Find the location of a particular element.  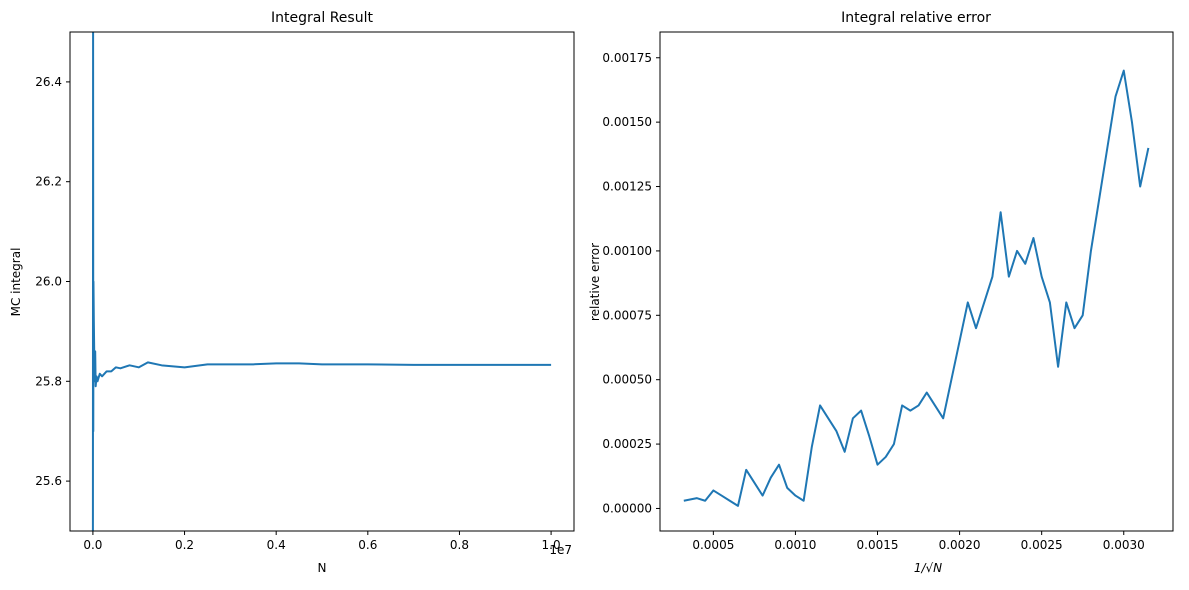

left-x-tick-label: 0.4 is located at coordinates (276, 545).